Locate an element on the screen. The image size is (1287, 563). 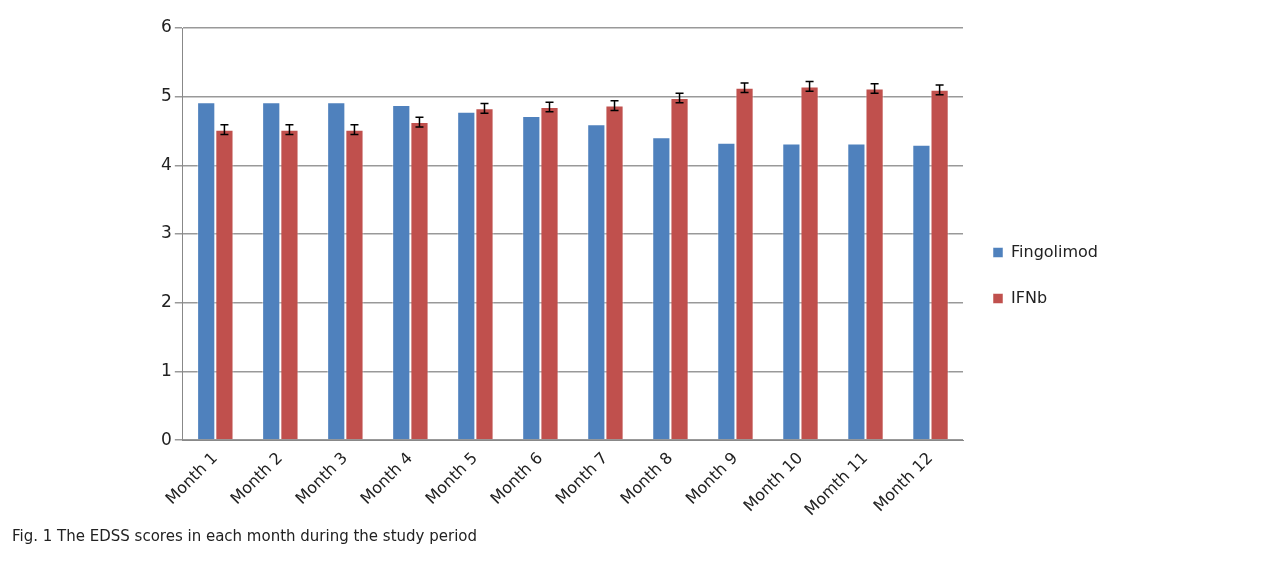
y-tick-label: 1 is located at coordinates (166, 369).